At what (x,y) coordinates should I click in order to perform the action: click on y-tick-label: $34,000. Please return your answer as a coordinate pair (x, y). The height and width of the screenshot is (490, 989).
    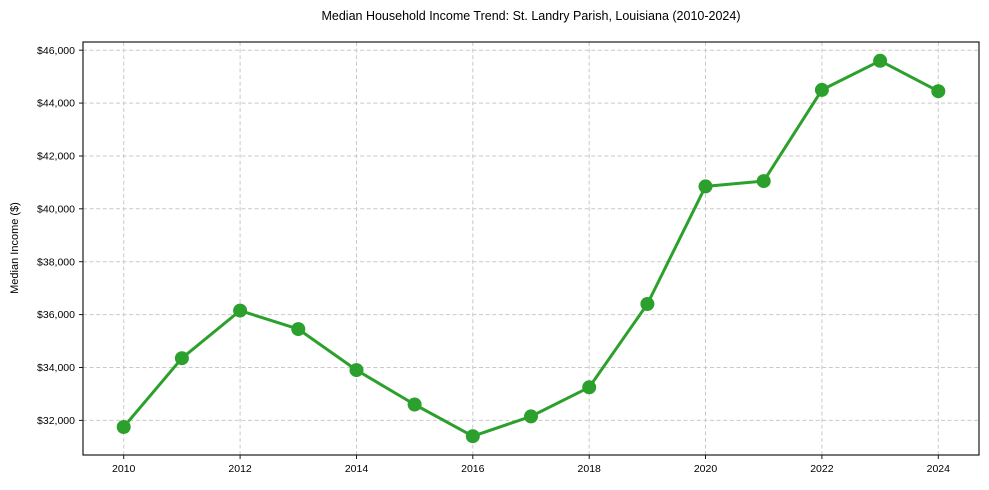
    Looking at the image, I should click on (56, 368).